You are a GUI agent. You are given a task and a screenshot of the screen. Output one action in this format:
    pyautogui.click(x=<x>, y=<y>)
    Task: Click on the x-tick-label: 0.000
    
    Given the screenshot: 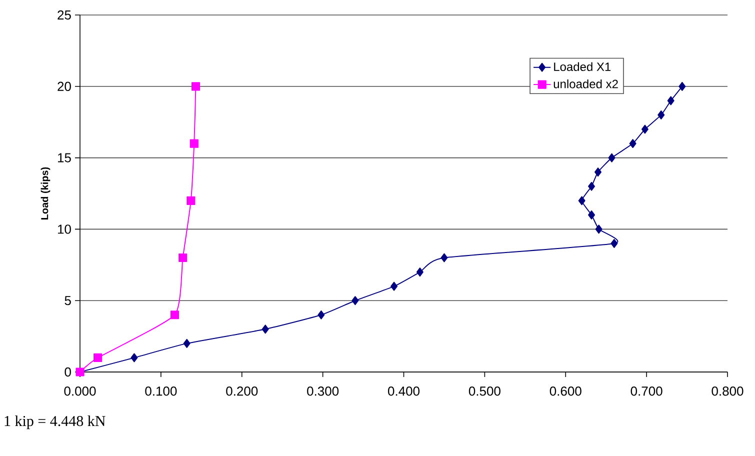 What is the action you would take?
    pyautogui.click(x=80, y=391)
    